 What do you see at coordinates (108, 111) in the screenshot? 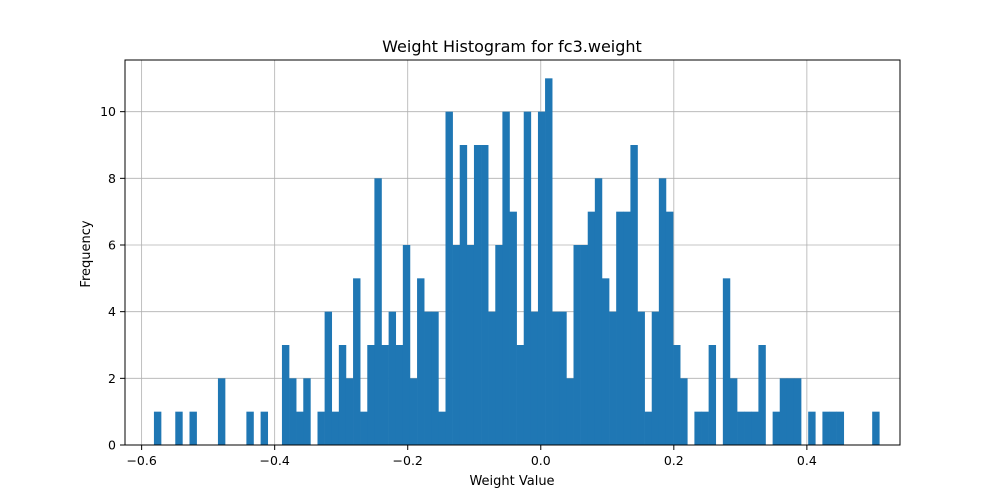
I see `y-tick-label: 10` at bounding box center [108, 111].